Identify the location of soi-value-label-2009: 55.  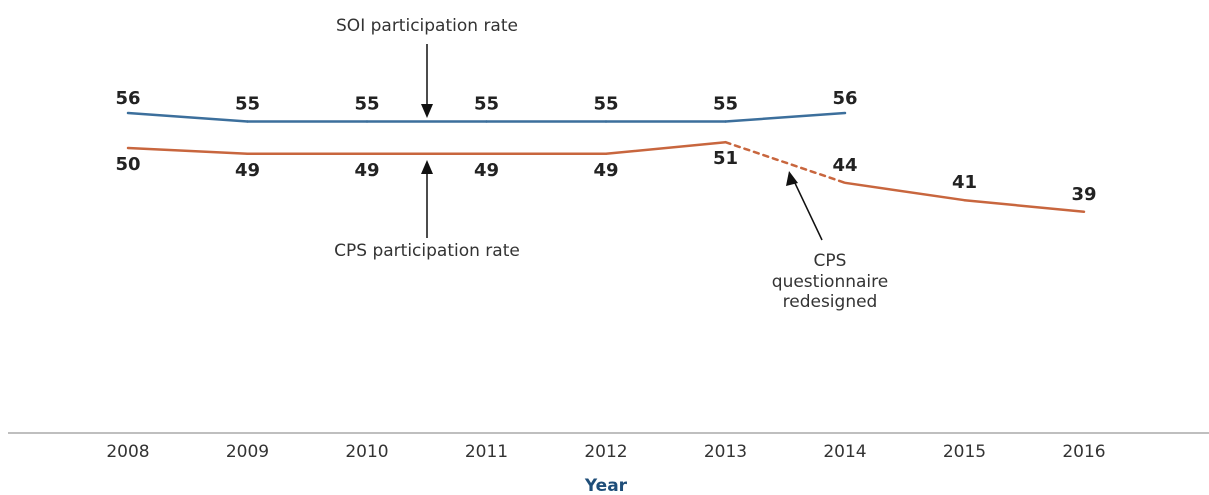
(247, 104).